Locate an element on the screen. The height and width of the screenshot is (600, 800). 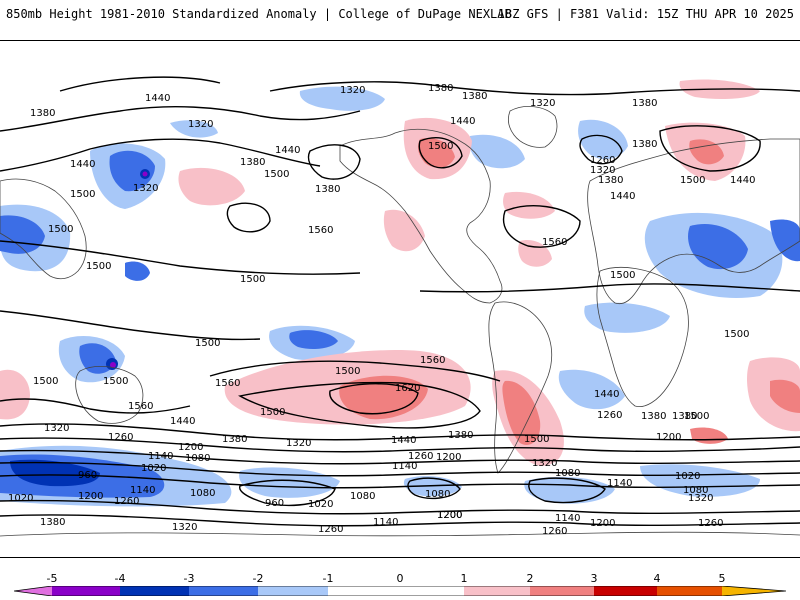
colorbar-segment-pos4 is located at coordinates (689, 591).